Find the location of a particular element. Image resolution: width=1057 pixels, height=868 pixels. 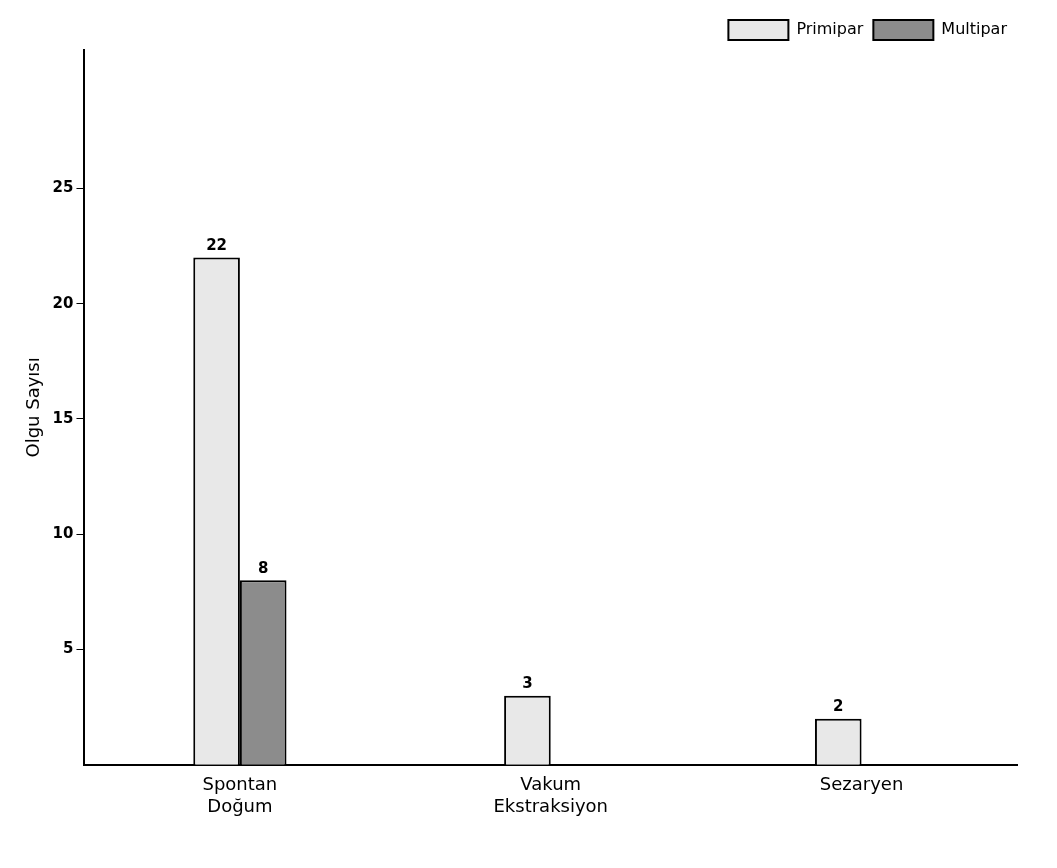

x-tick-label: Vakum Ekstraksiyon is located at coordinates (551, 794).